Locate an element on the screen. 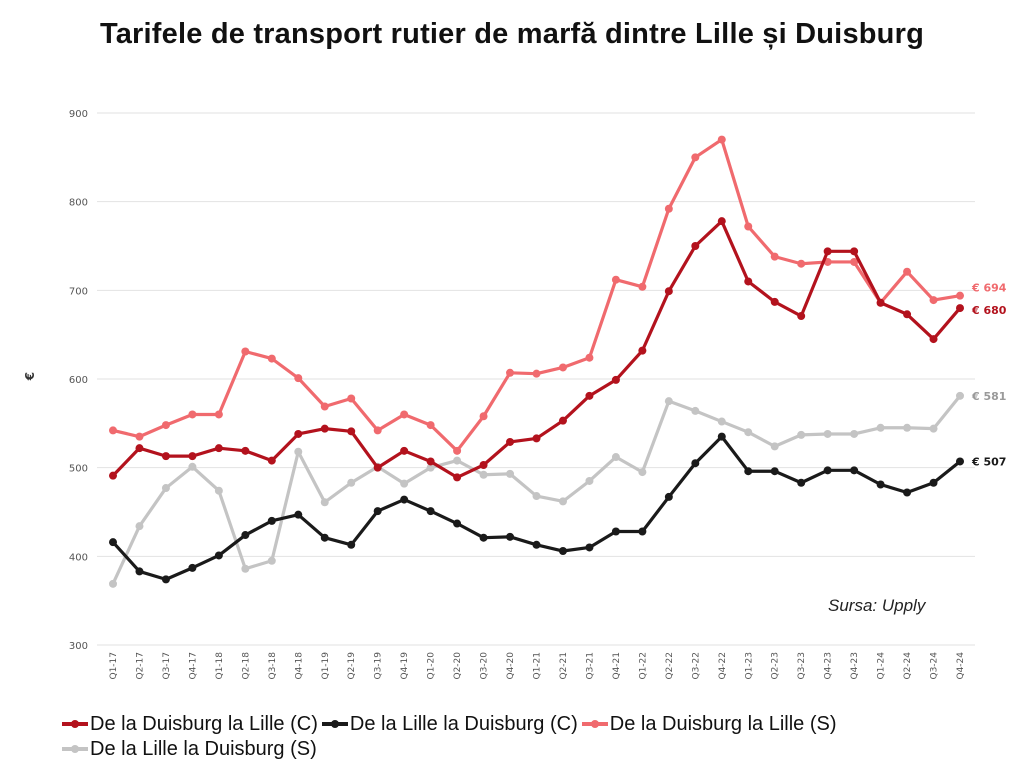  legend-item: De la Lille la Duisburg (C) is located at coordinates (449, 724).